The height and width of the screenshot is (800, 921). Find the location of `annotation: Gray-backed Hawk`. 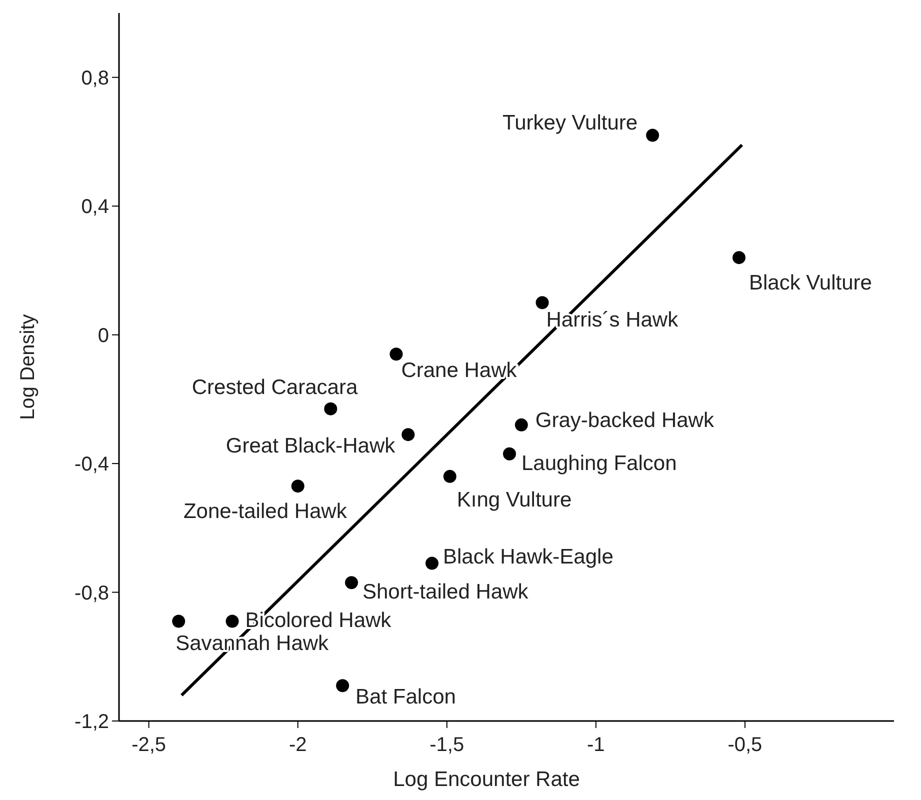

annotation: Gray-backed Hawk is located at coordinates (624, 420).